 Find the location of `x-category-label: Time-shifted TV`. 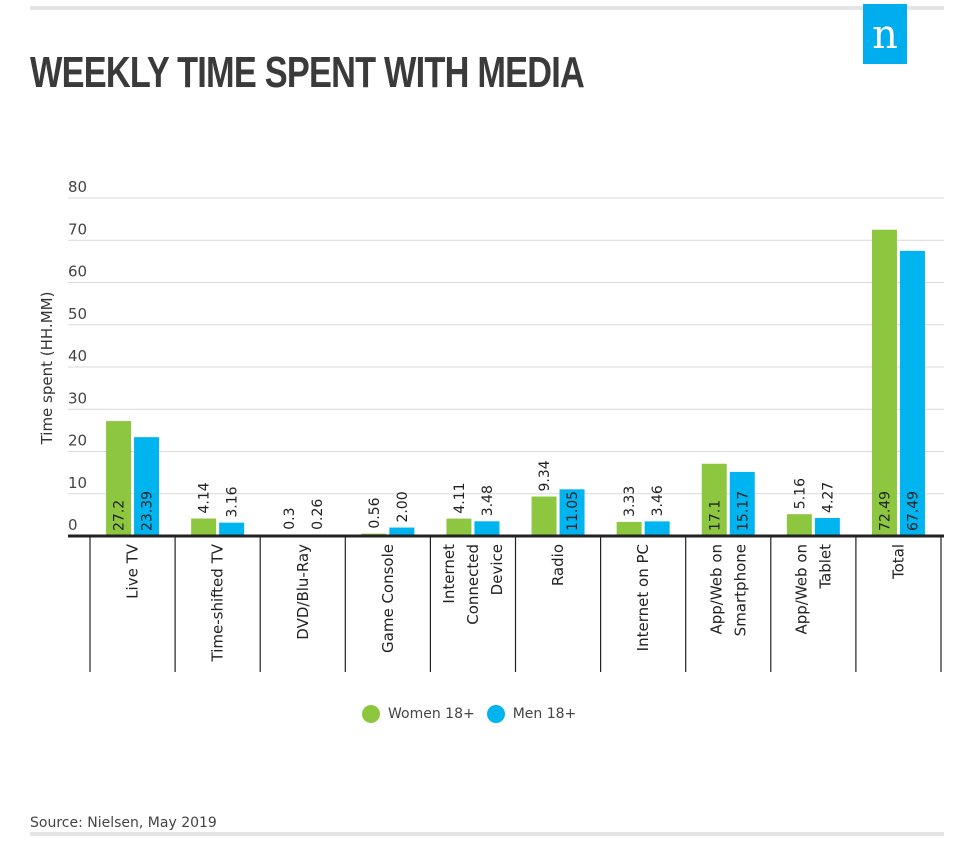

x-category-label: Time-shifted TV is located at coordinates (218, 602).